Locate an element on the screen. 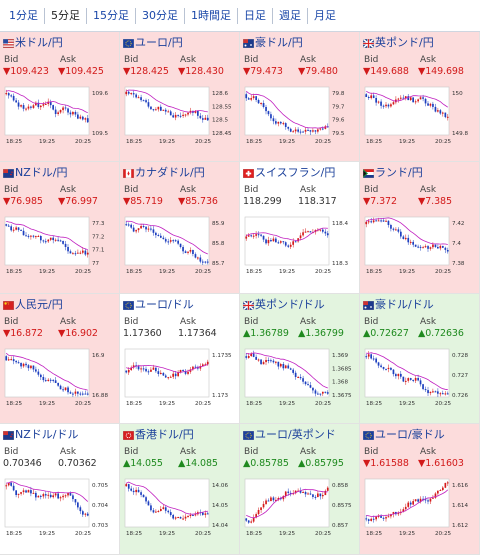  candlestick-chart: 0.705 0.704 0.703 18:25 19:25 20:25 is located at coordinates (59, 508).